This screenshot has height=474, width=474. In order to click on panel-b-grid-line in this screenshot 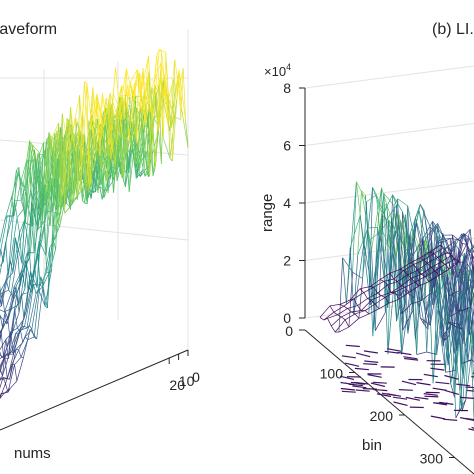, I will do `click(389, 134)`.